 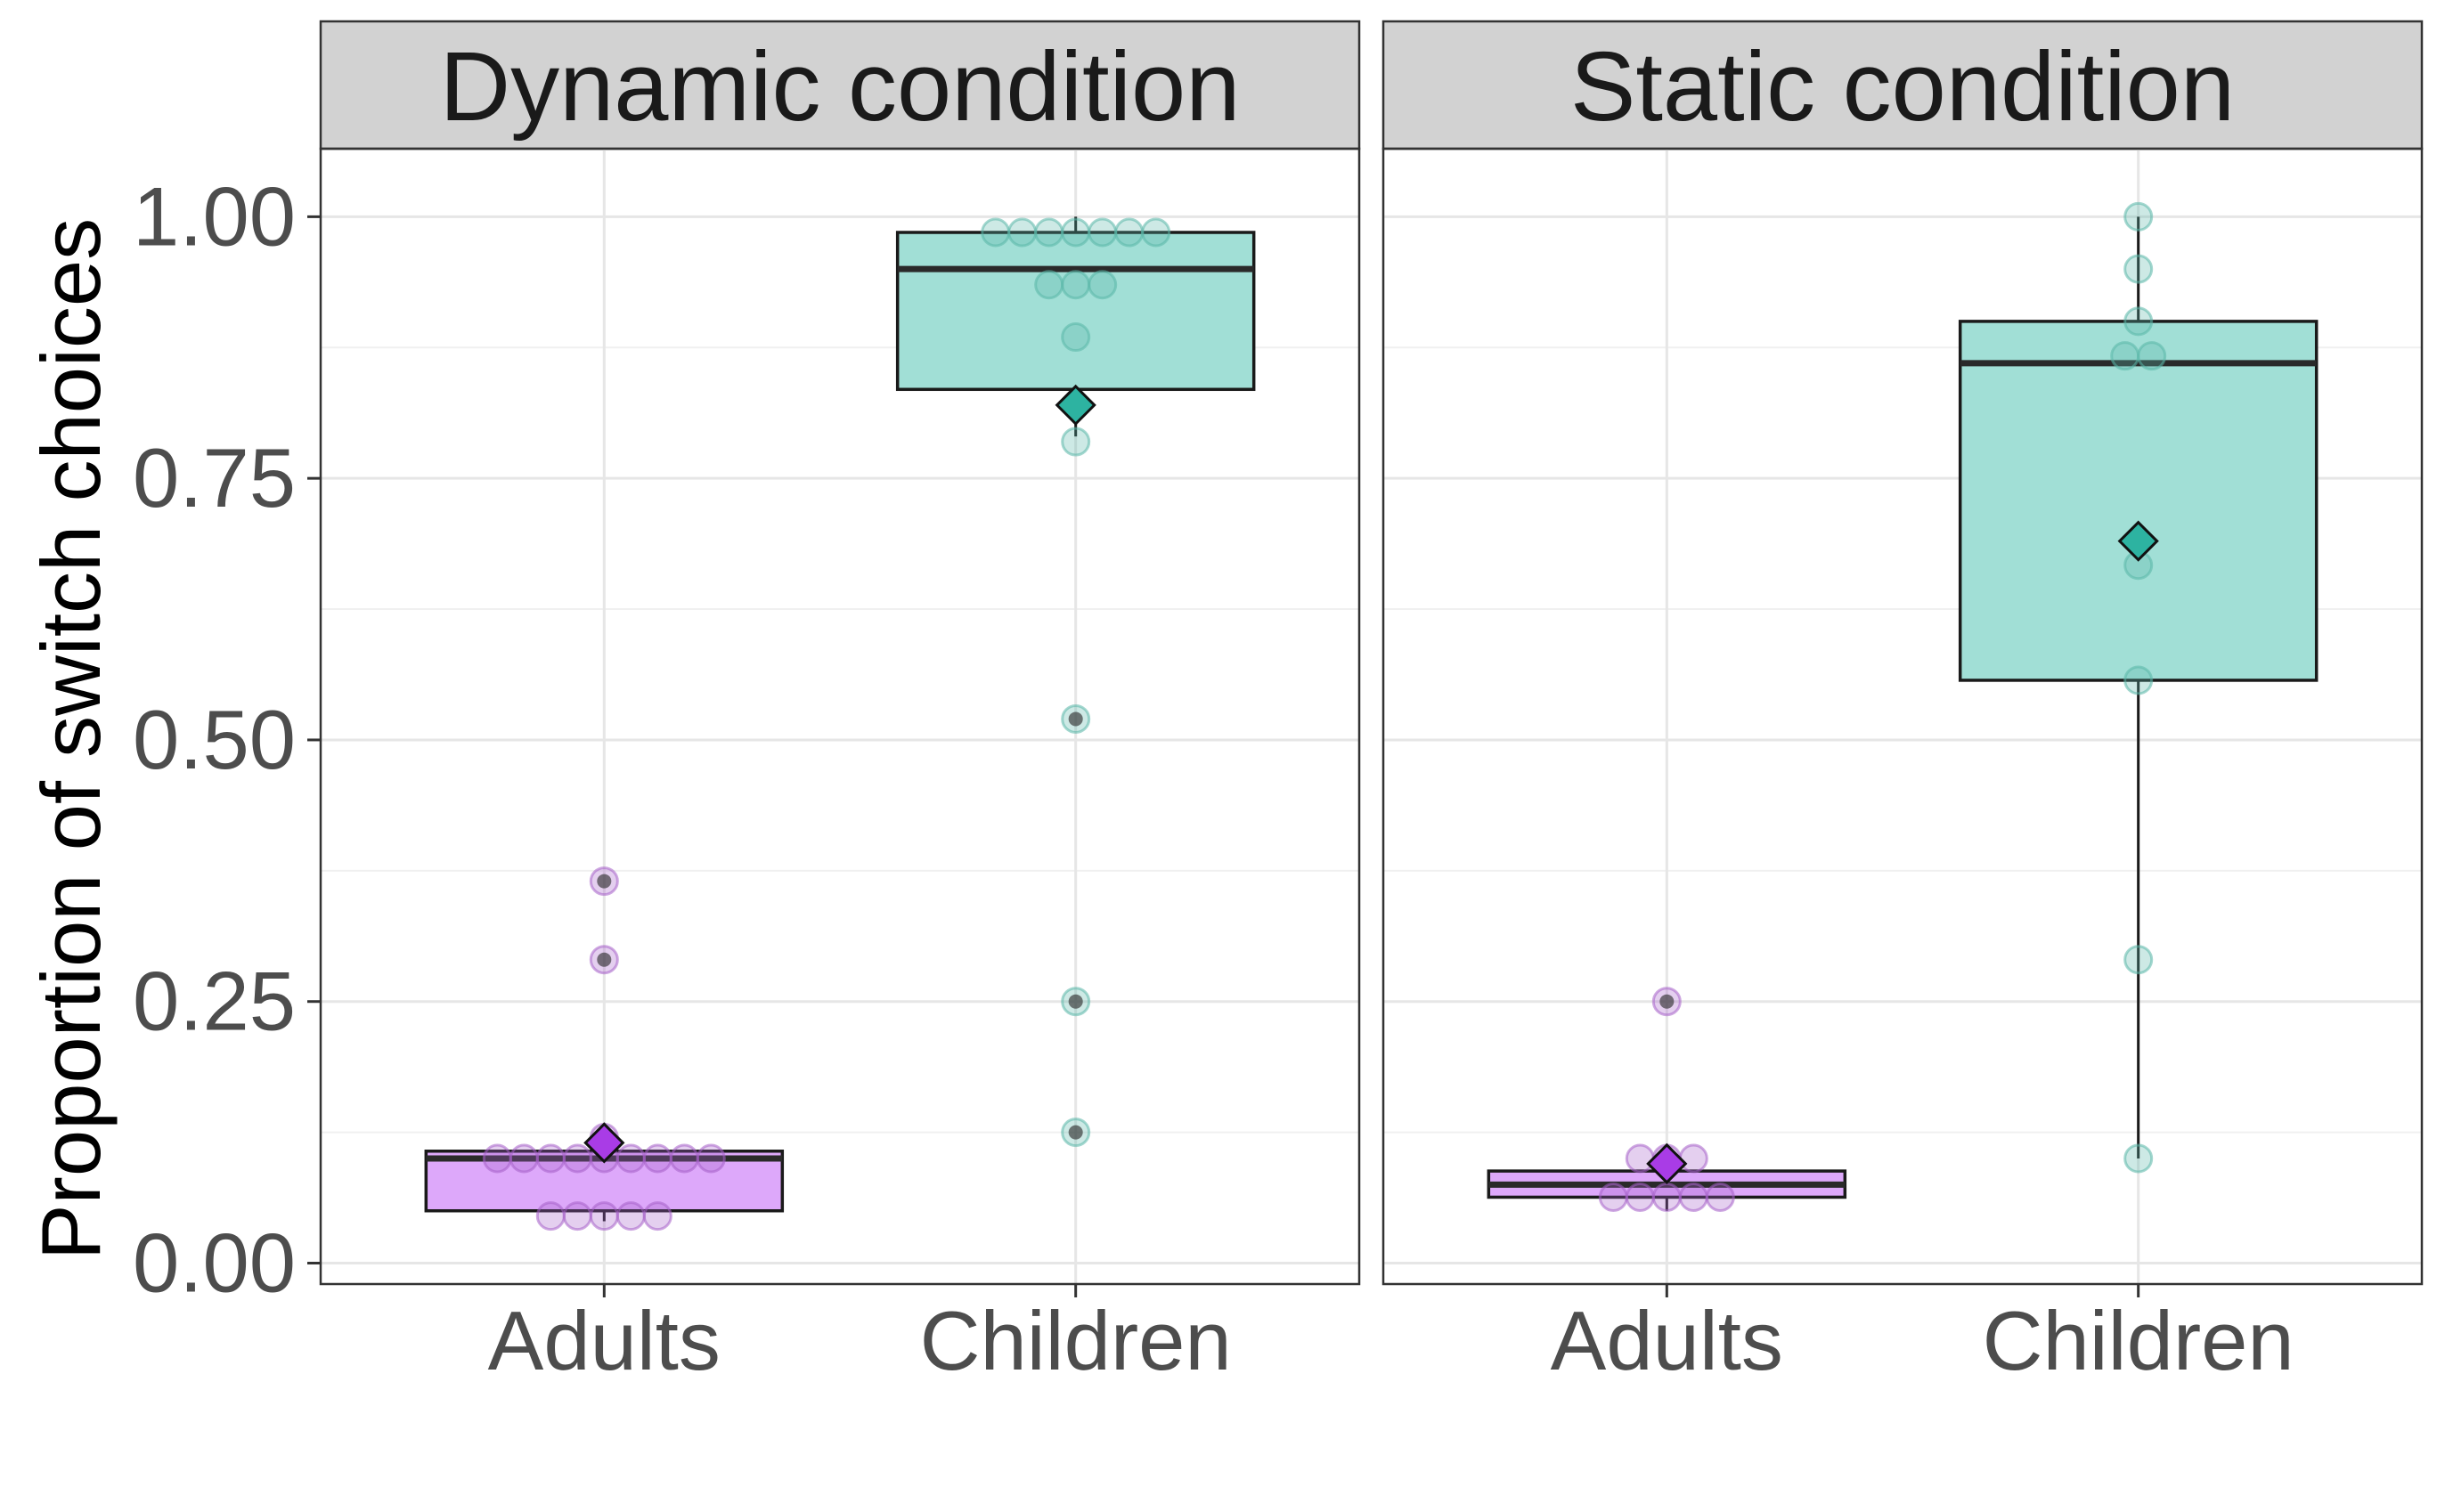 What do you see at coordinates (214, 216) in the screenshot?
I see `y-tick-label: 1.00` at bounding box center [214, 216].